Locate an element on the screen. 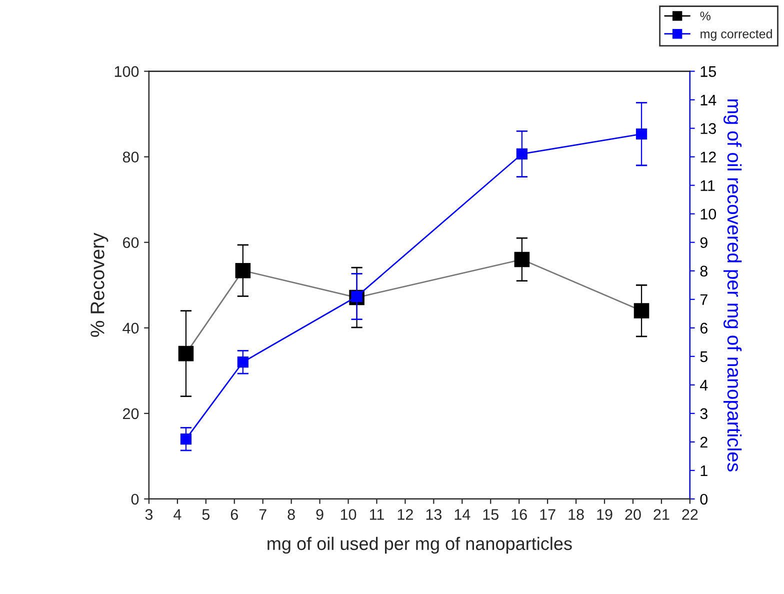 The height and width of the screenshot is (594, 784). y2-tick-label: 6 is located at coordinates (704, 328).